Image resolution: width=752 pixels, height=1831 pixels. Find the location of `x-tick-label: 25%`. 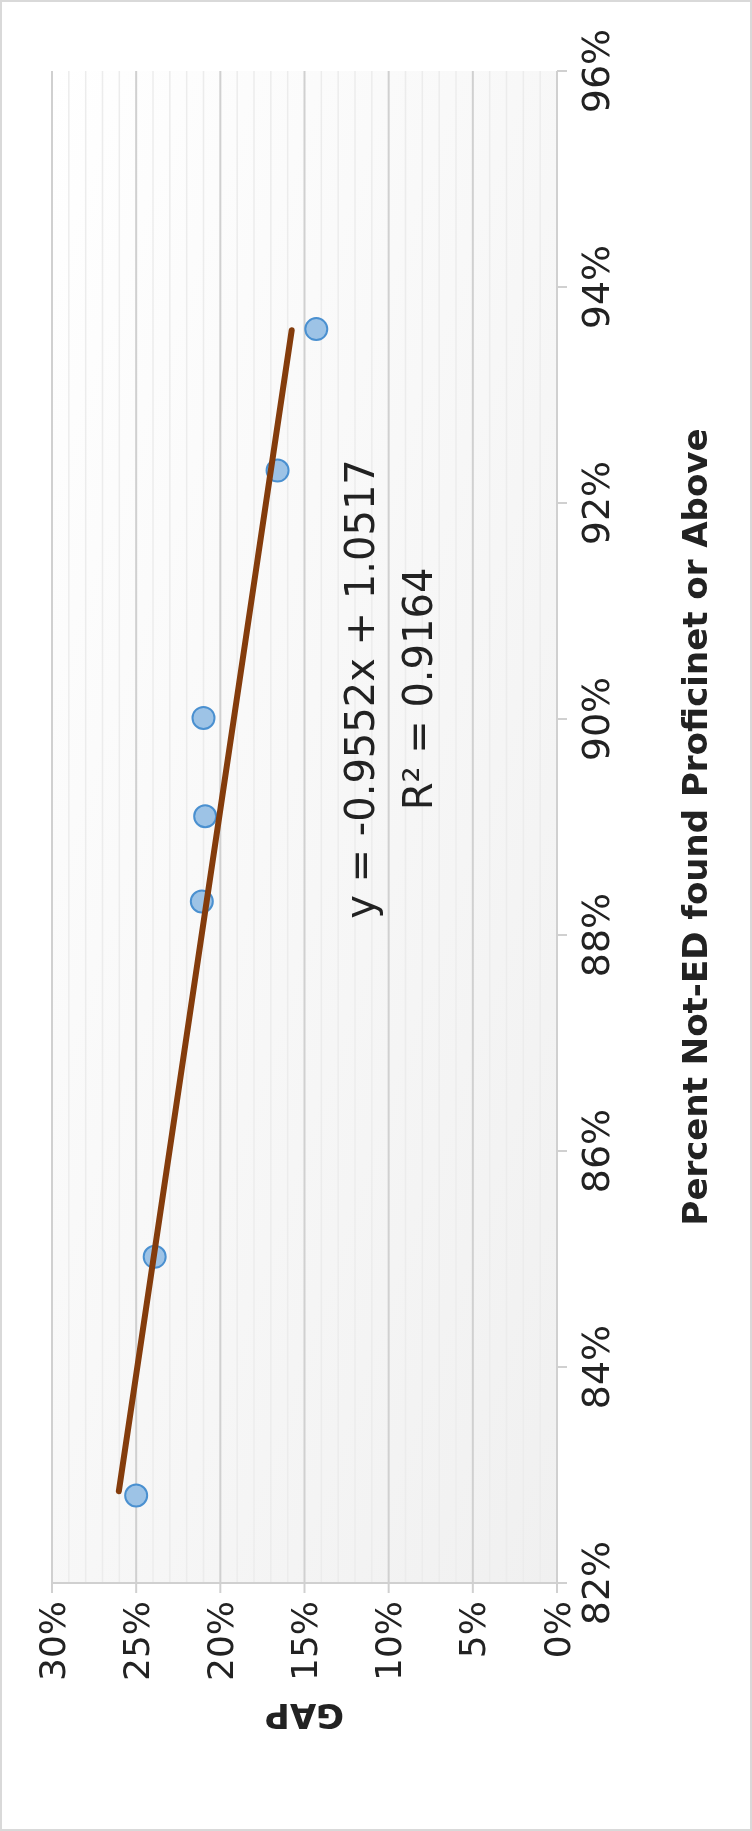

x-tick-label: 25% is located at coordinates (136, 1641).